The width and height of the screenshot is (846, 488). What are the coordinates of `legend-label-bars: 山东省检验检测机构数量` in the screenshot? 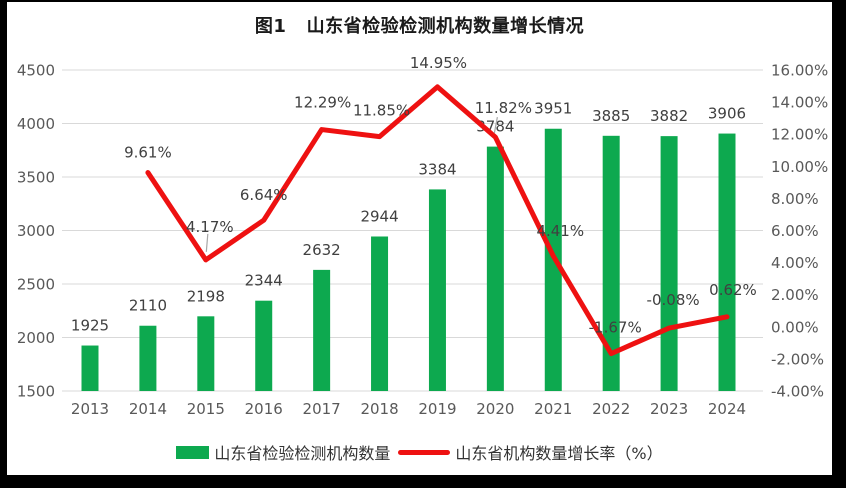 It's located at (302, 453).